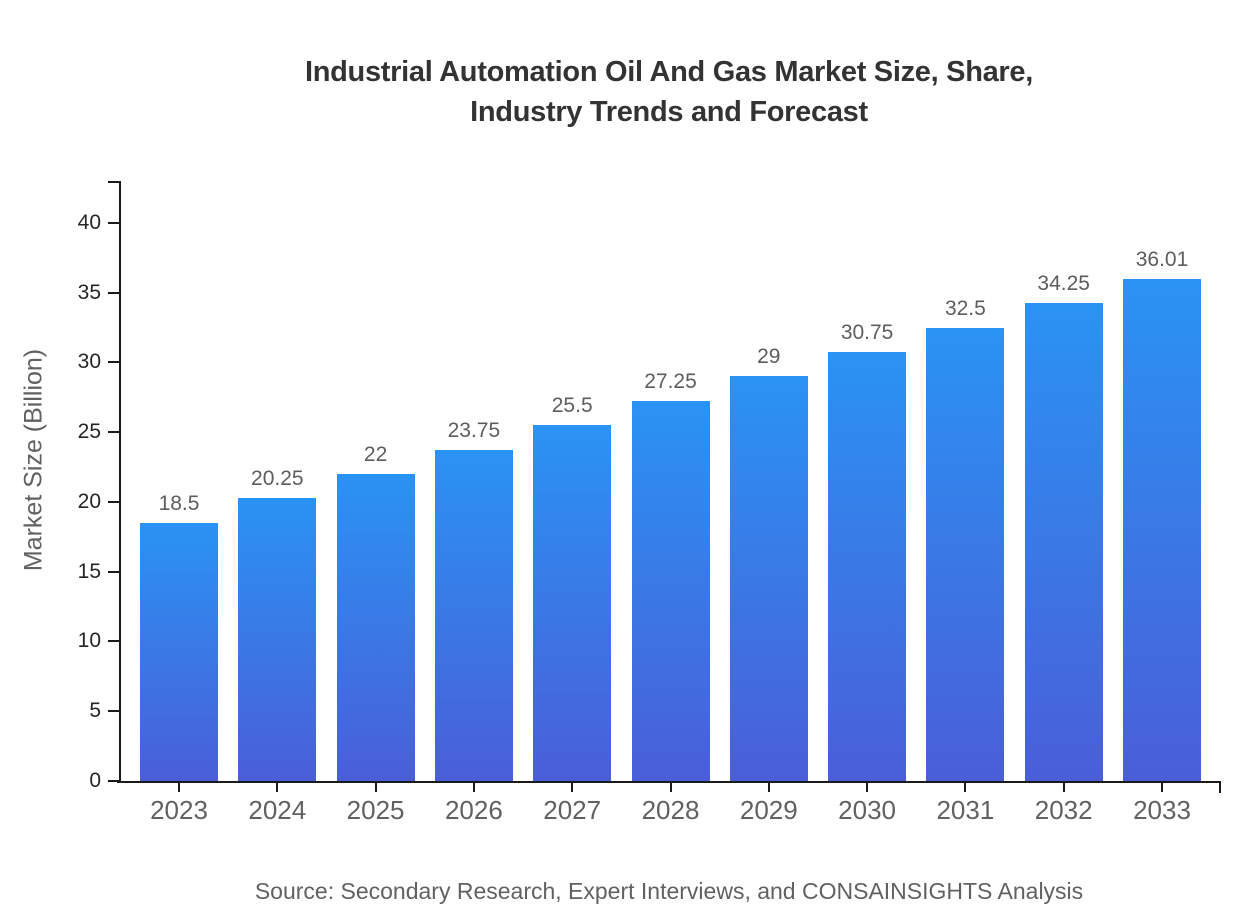 This screenshot has height=920, width=1260. Describe the element at coordinates (769, 357) in the screenshot. I see `bar-value-label: 29` at that location.